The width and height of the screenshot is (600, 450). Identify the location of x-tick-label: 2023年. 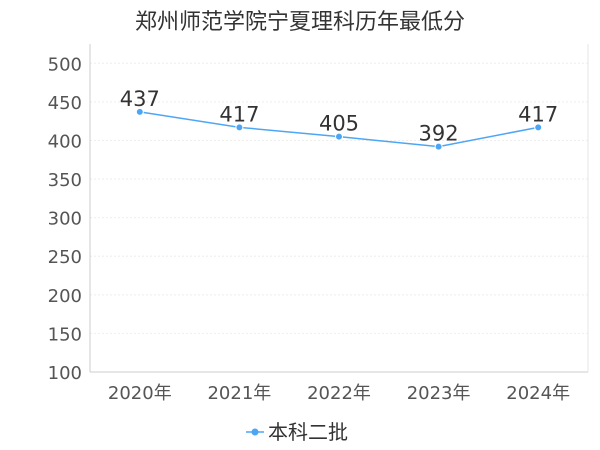
(439, 393).